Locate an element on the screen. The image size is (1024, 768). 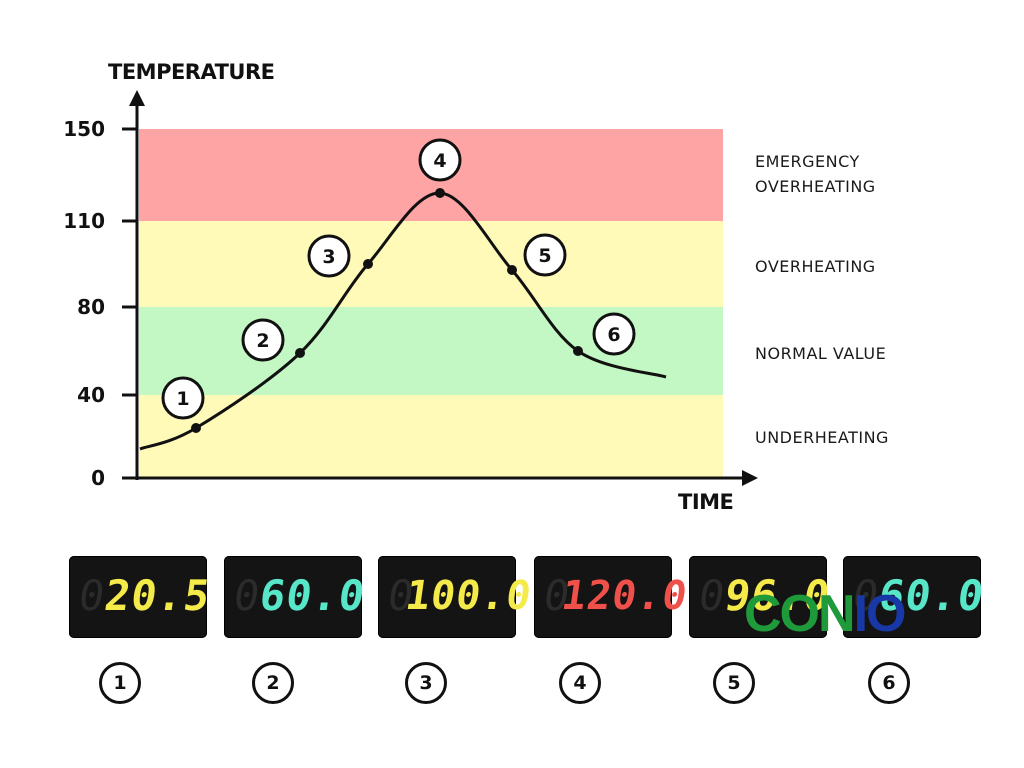
digital-display-1: 0 20.5 is located at coordinates (141, 597).